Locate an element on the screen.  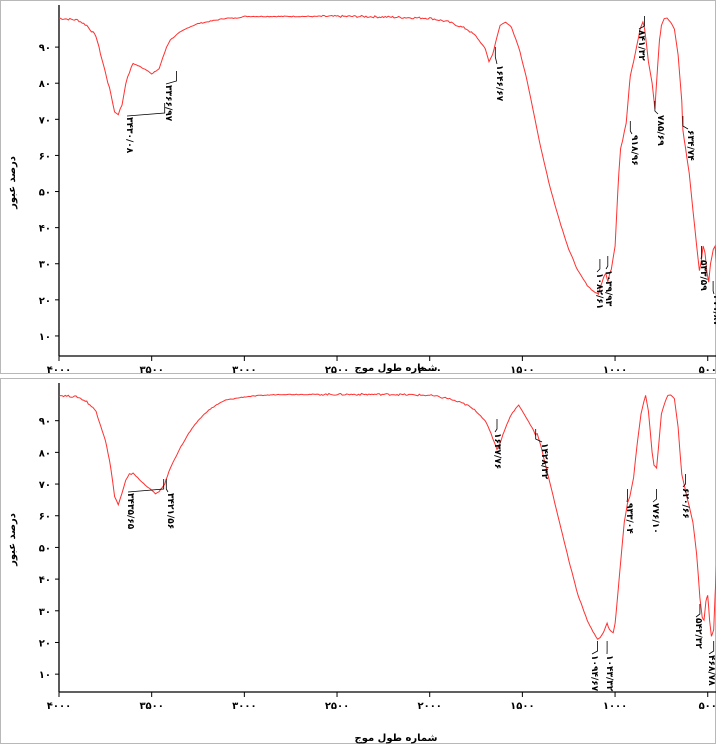
peak-label: ۴۶۸/۷۸ is located at coordinates (711, 670).